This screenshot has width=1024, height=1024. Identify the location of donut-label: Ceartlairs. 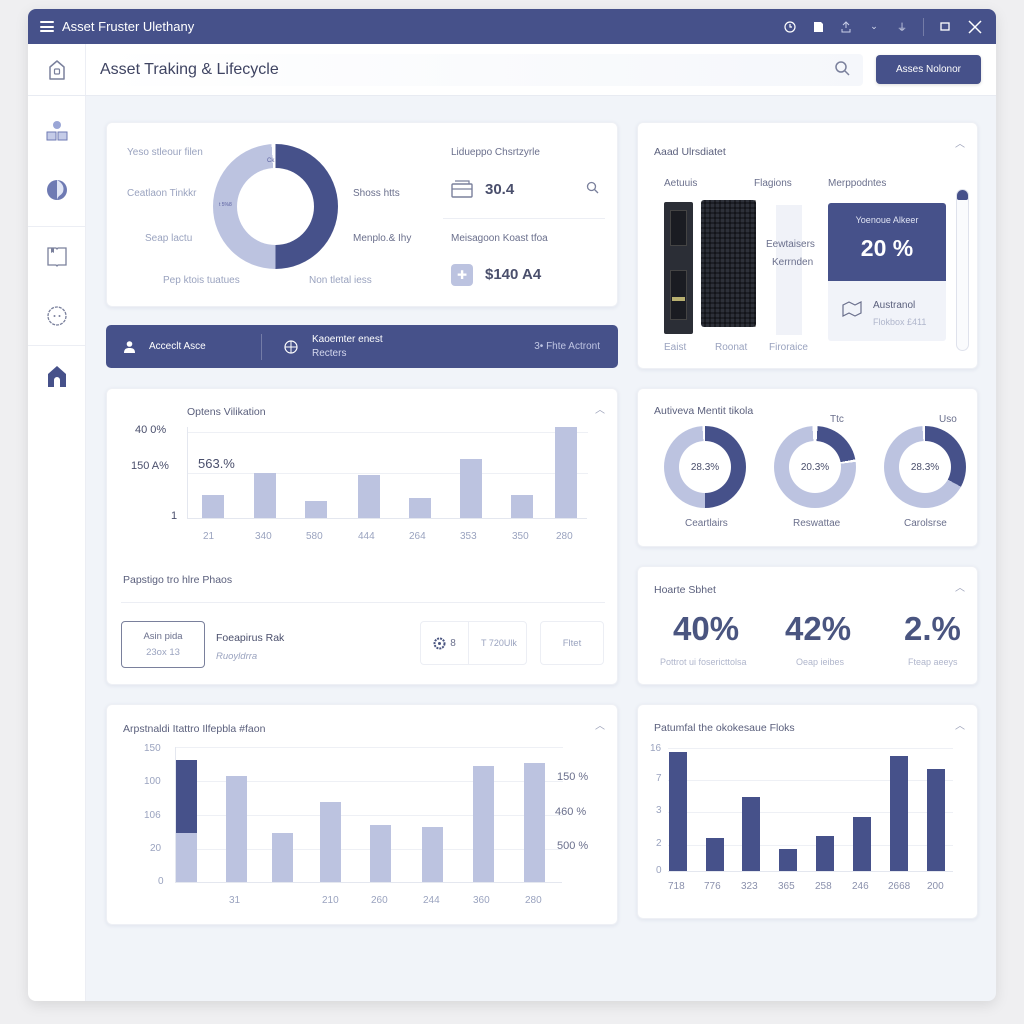
(706, 523).